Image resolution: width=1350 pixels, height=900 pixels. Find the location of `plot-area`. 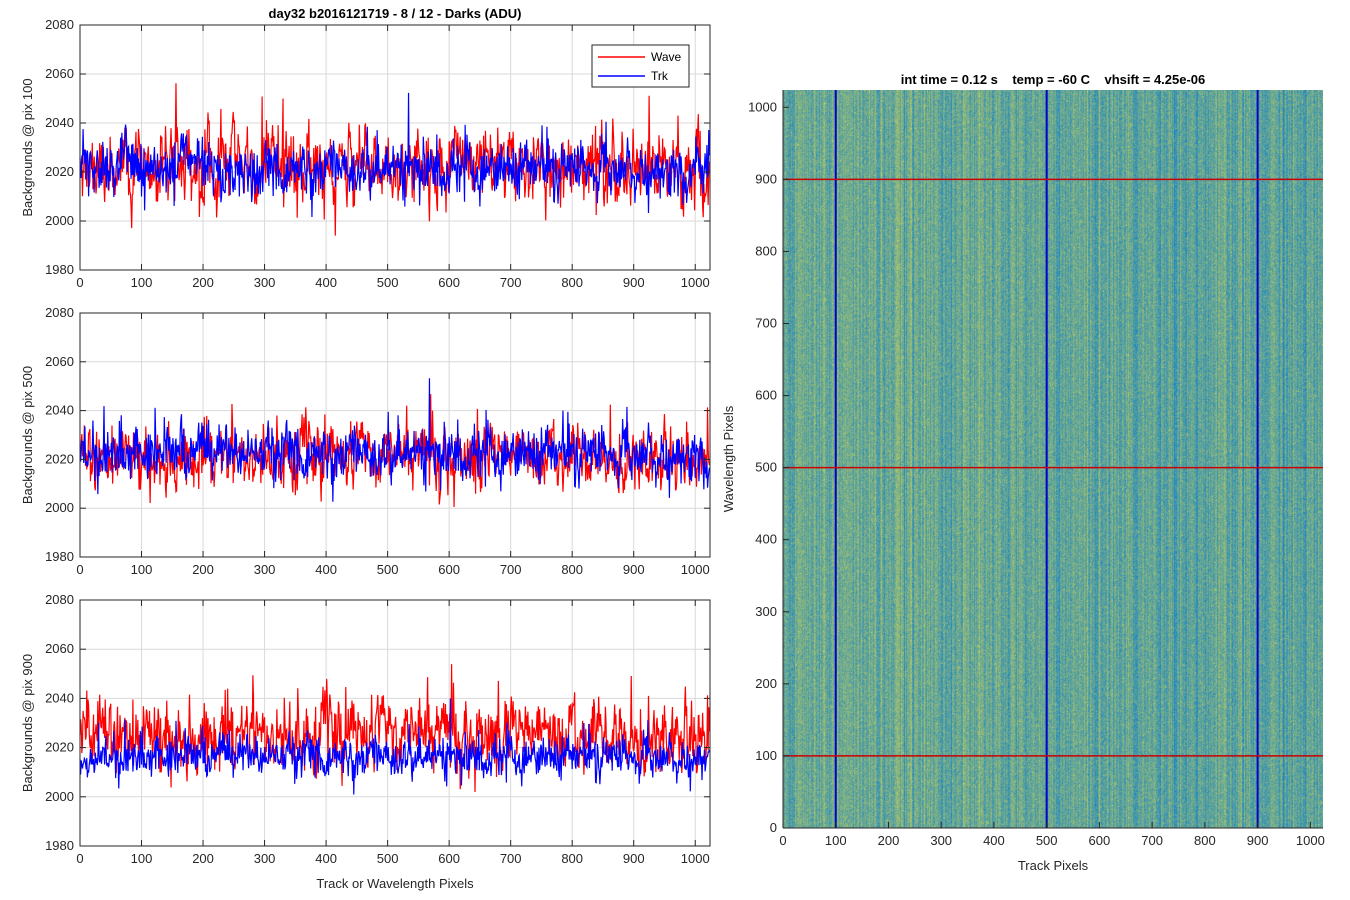

plot-area is located at coordinates (395, 435).